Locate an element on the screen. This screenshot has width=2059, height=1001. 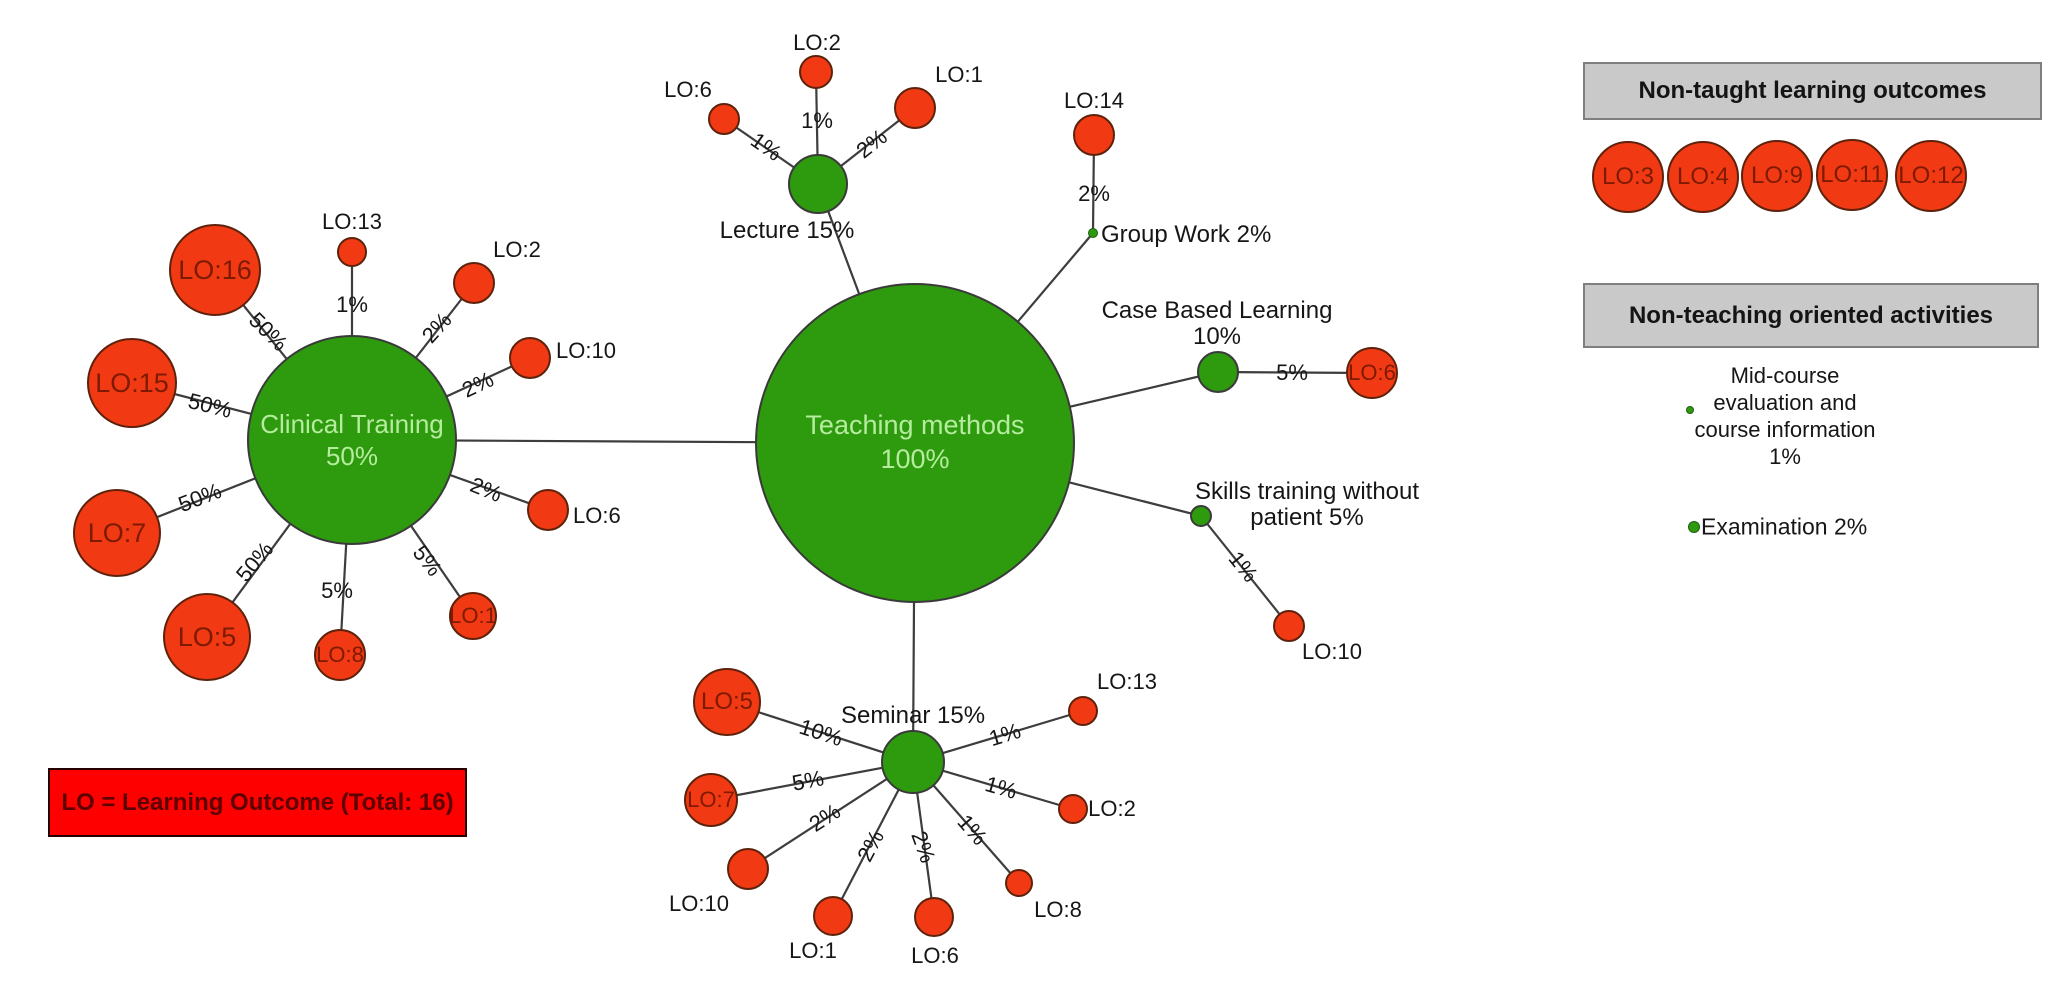
pct-label-cbl_lo6: 5% is located at coordinates (1292, 372).